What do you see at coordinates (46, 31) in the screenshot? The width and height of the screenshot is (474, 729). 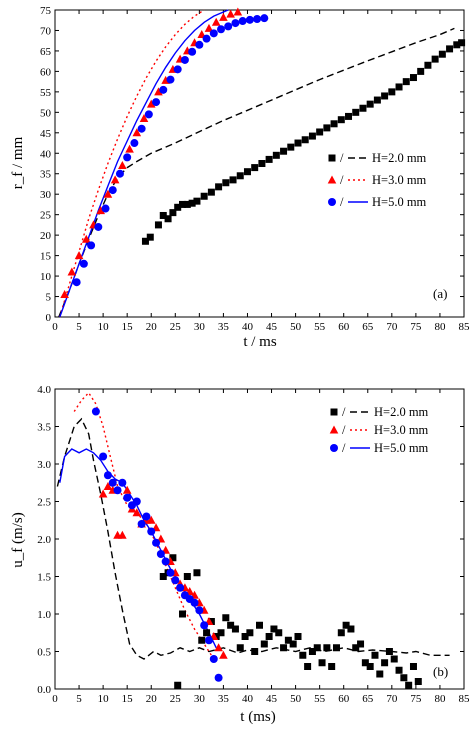 I see `y-tick-label: 70` at bounding box center [46, 31].